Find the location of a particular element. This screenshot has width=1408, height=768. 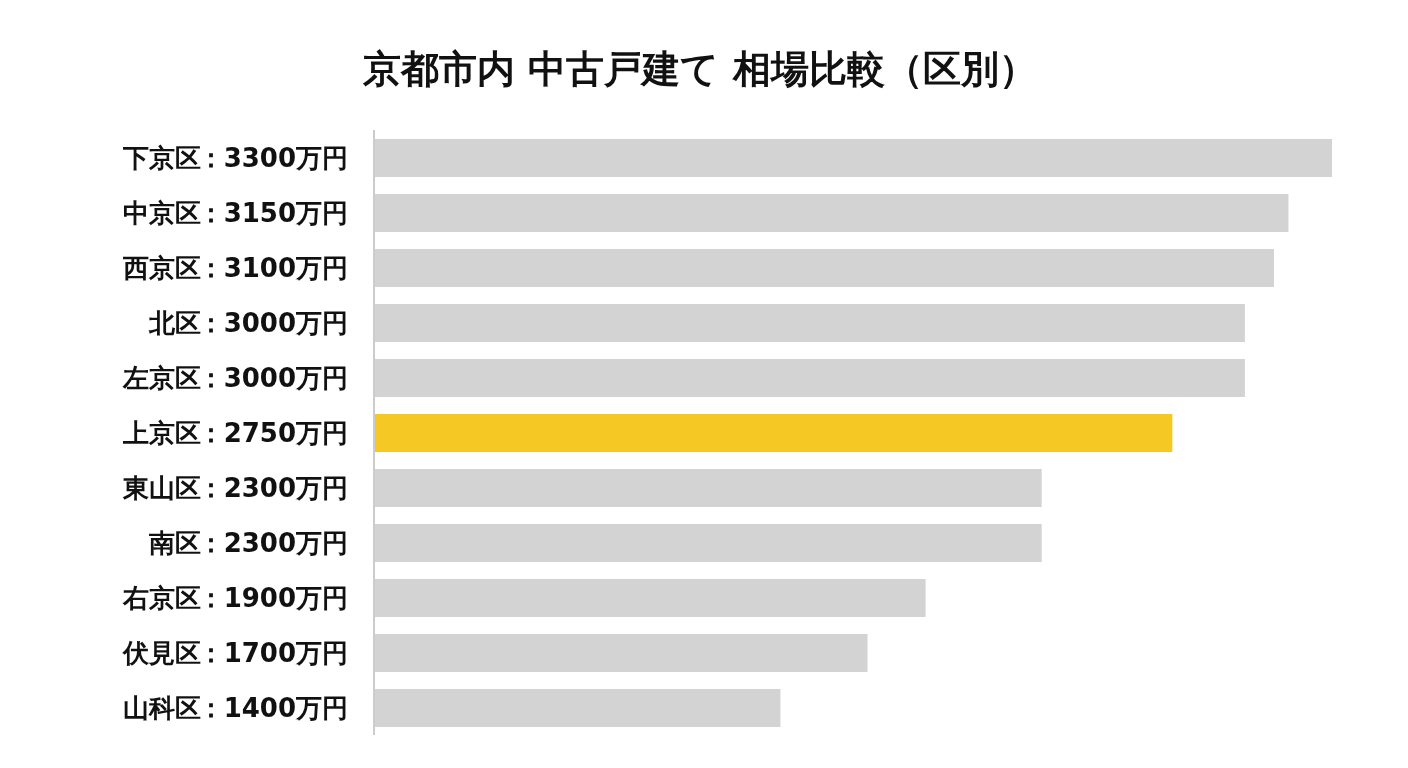

bar is located at coordinates (773, 433).